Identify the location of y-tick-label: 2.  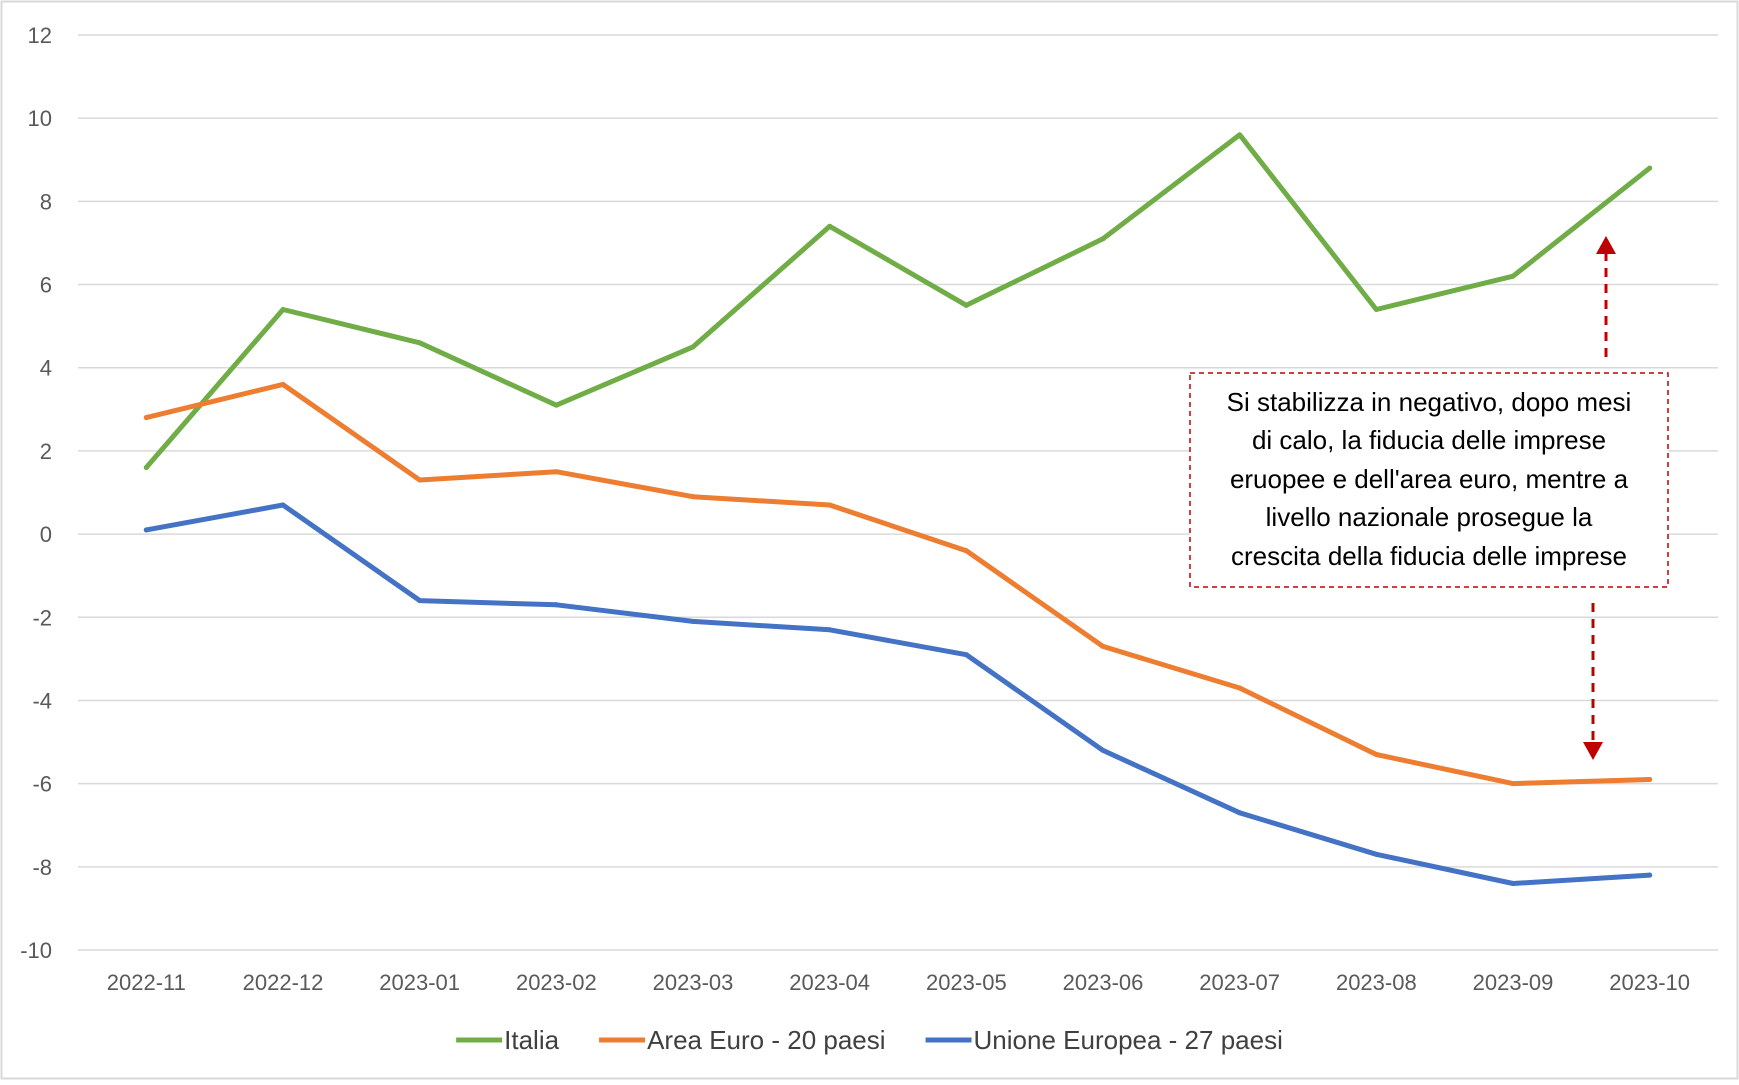
(46, 451).